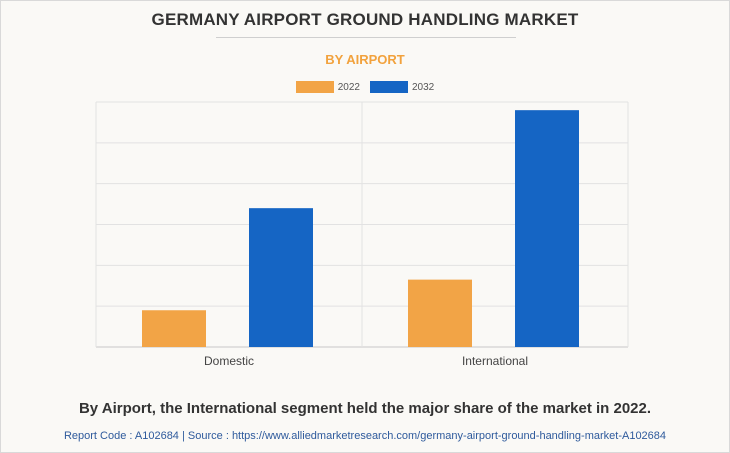  I want to click on x-tick-label-domestic: Domestic, so click(229, 361).